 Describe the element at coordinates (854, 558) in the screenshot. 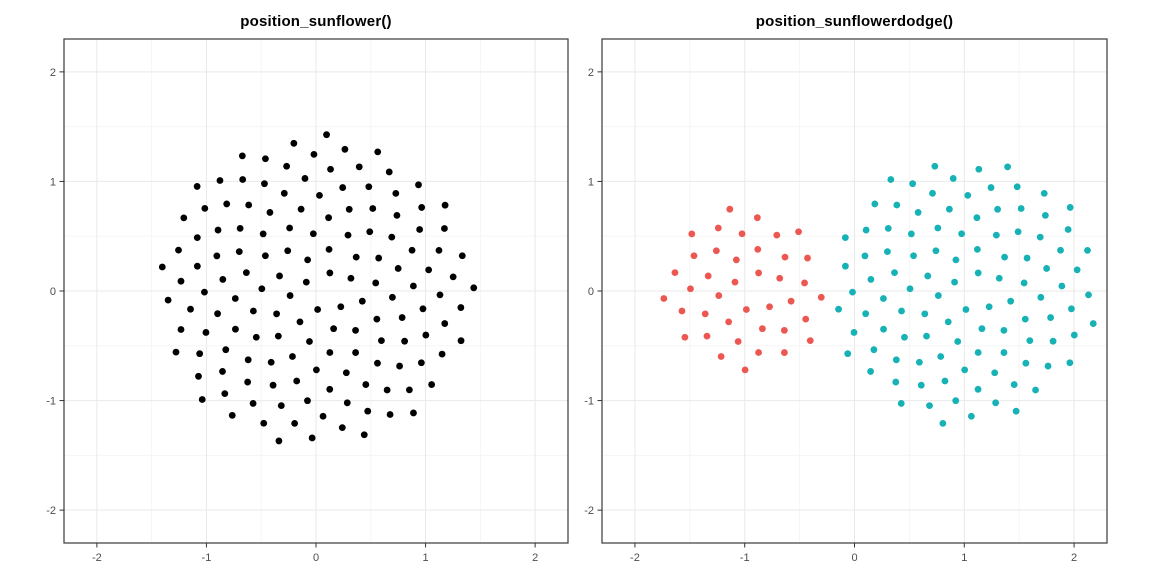

I see `x-tick-label: 0` at that location.